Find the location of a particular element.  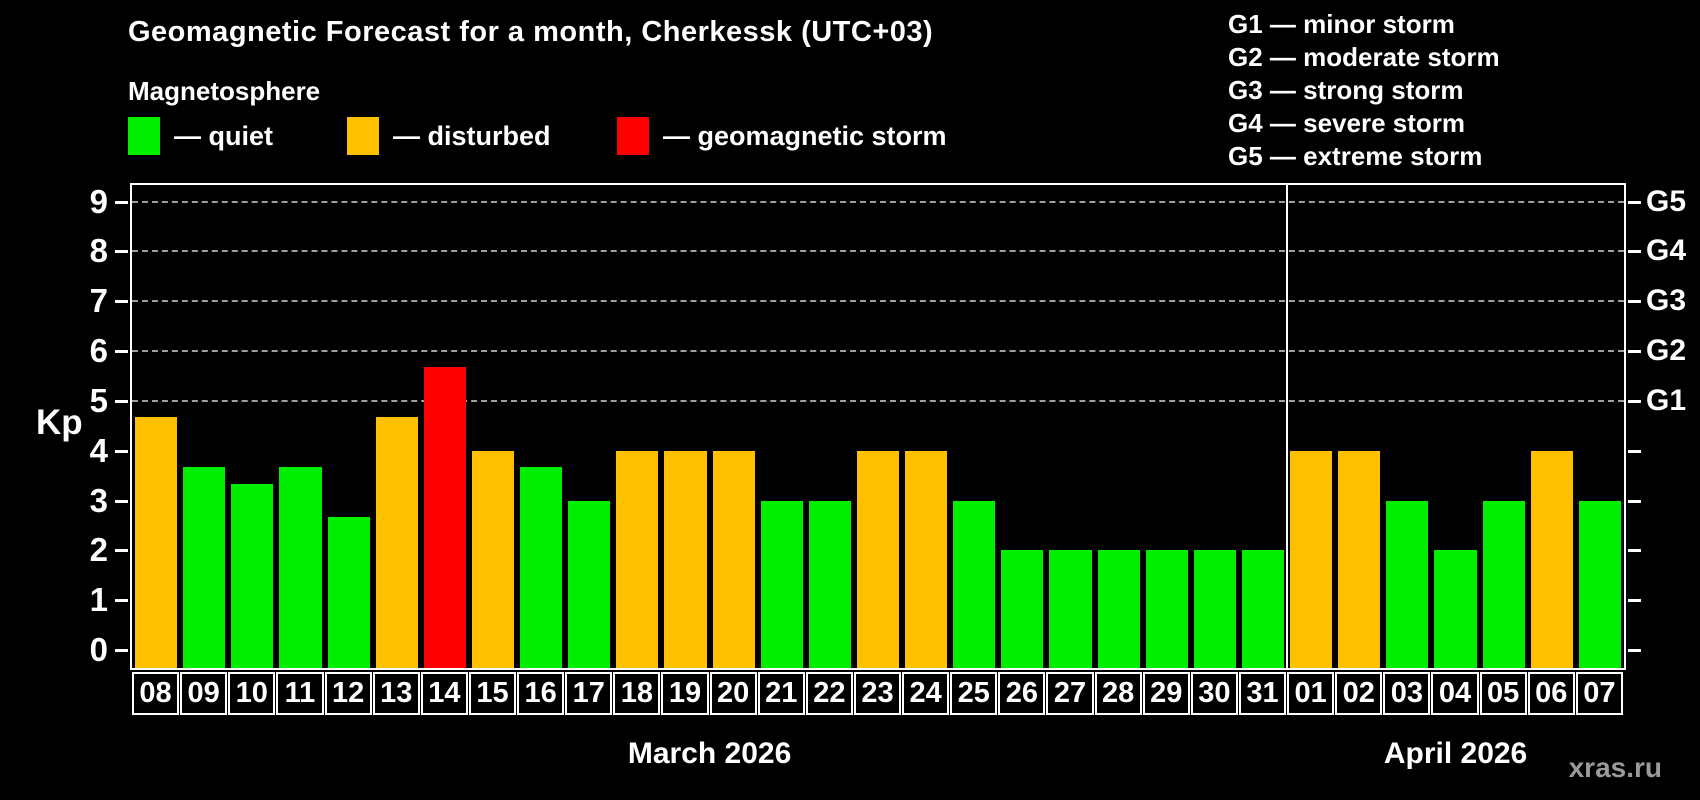

date-box-02: 02 is located at coordinates (1359, 693).